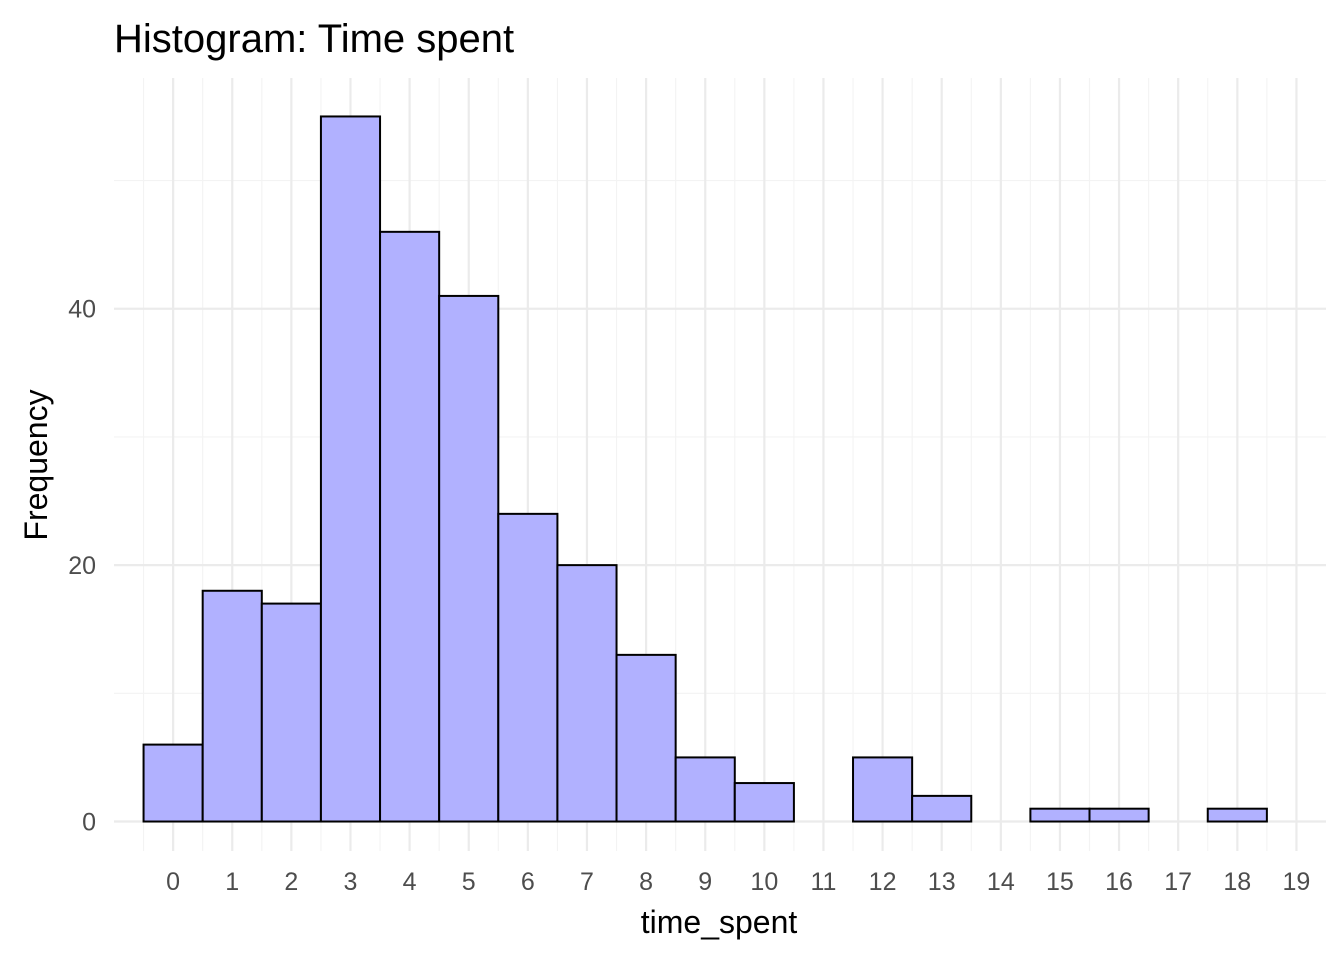  Describe the element at coordinates (36, 464) in the screenshot. I see `y-axis-title: Frequency` at that location.